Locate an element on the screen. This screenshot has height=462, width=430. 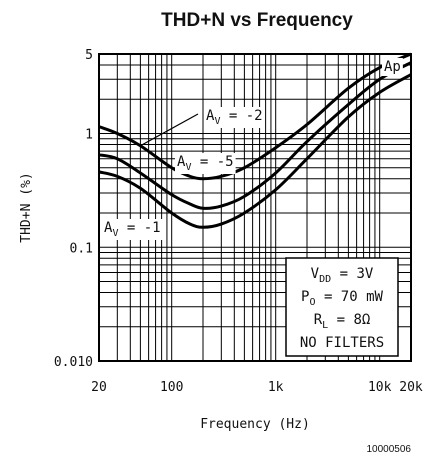
chart-title: THD+N vs Frequency is located at coordinates (257, 20).